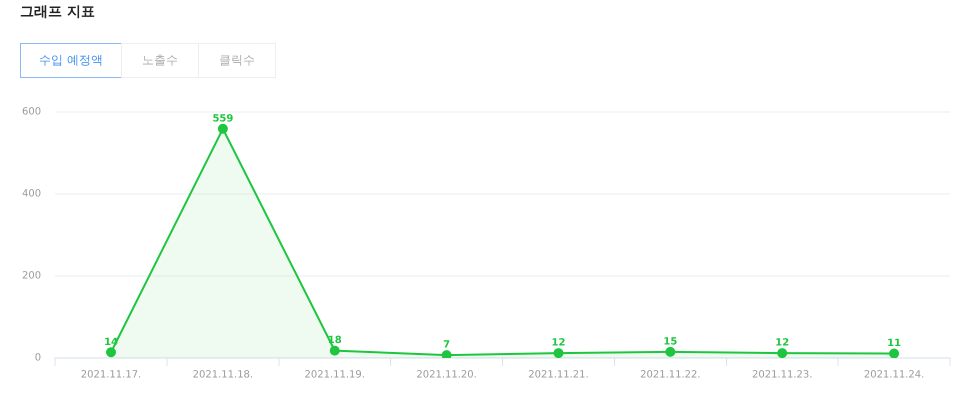 The width and height of the screenshot is (966, 398). I want to click on y-tick-label: 600, so click(32, 112).